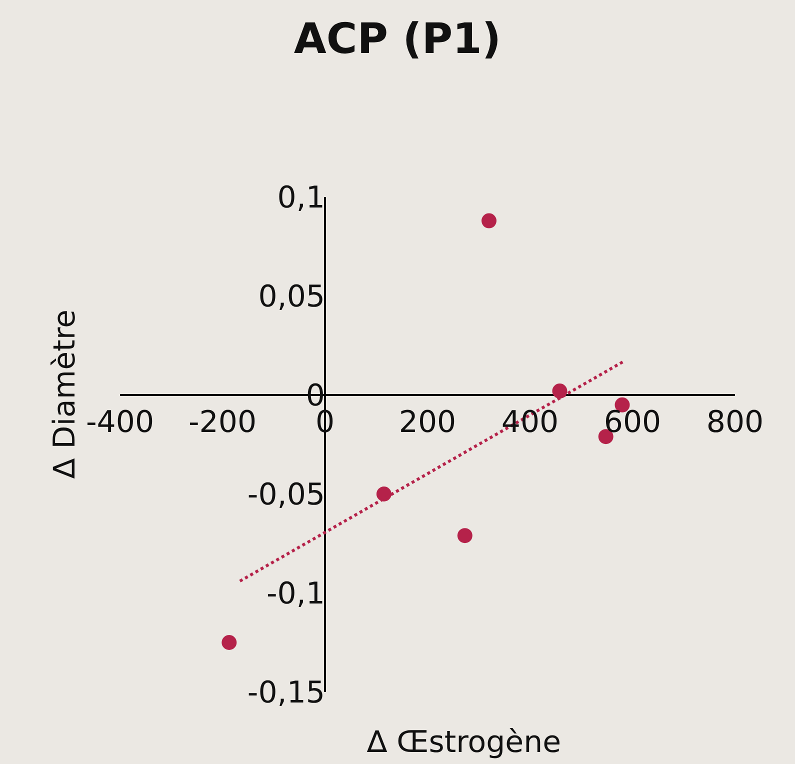 The width and height of the screenshot is (795, 764). What do you see at coordinates (286, 693) in the screenshot?
I see `y-tick-label: -0,15` at bounding box center [286, 693].